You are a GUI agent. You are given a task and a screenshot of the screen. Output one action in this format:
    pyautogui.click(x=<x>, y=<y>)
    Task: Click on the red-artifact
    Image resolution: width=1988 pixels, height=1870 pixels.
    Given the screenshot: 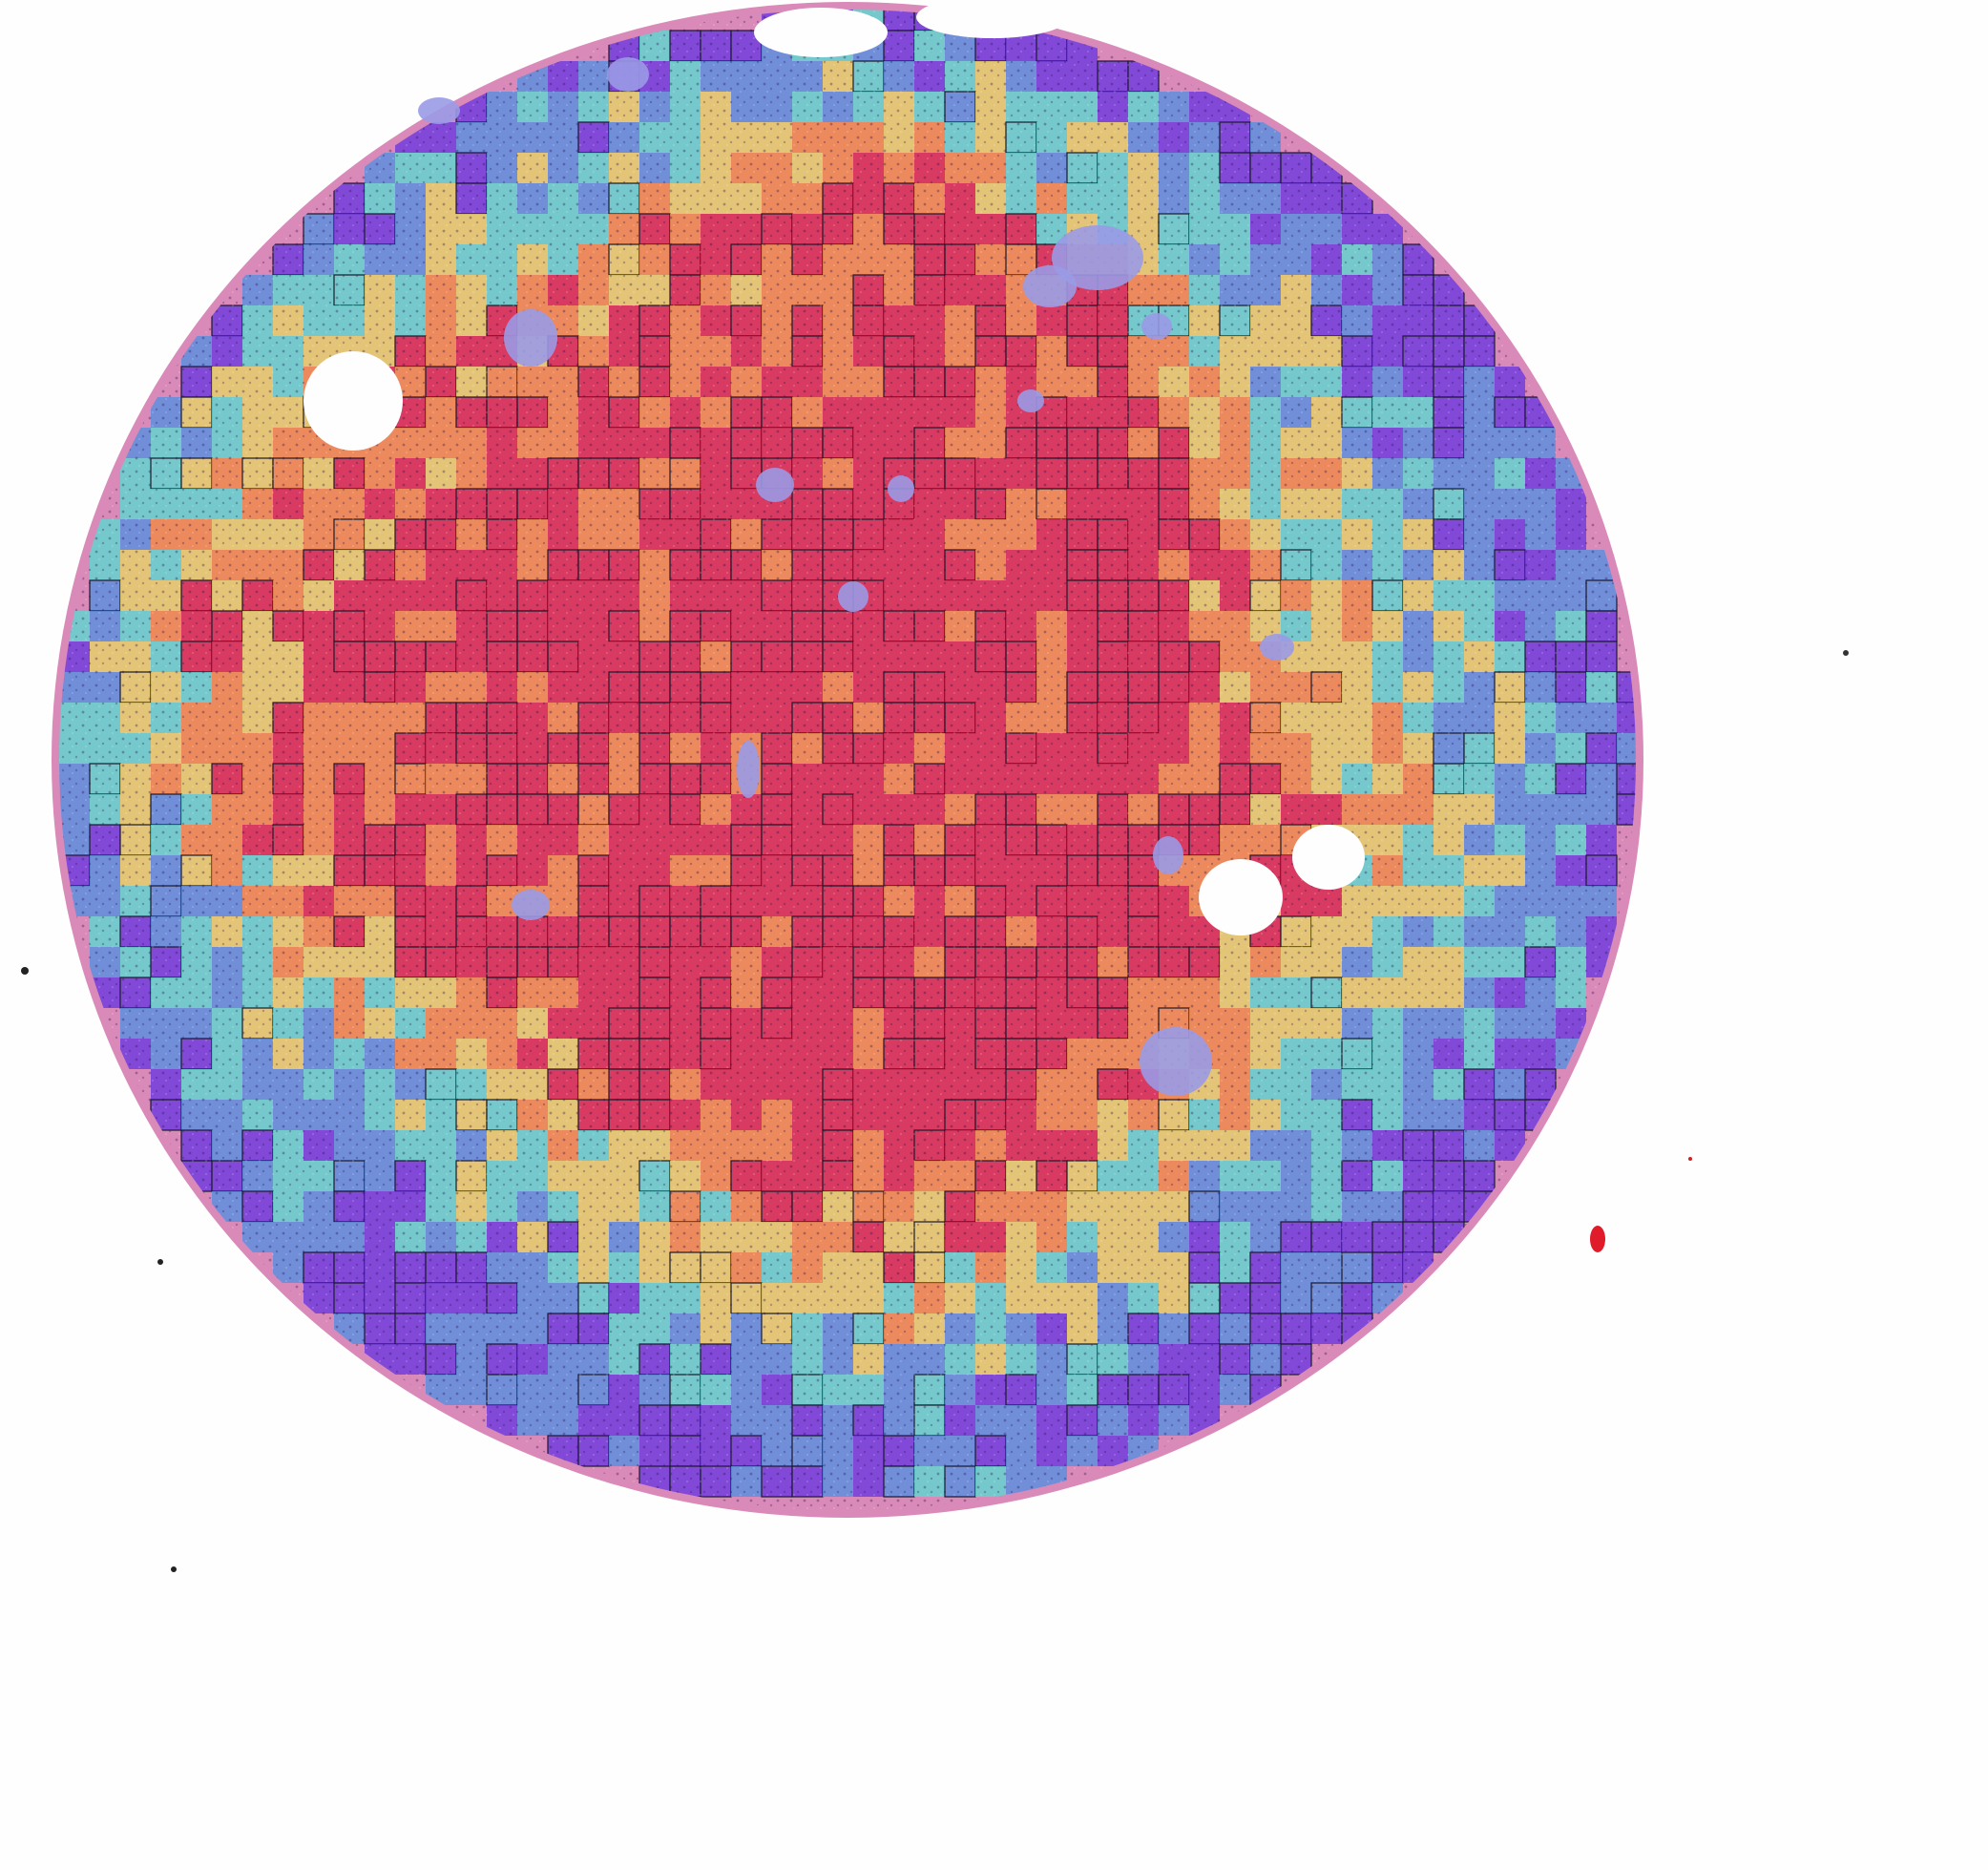 What is the action you would take?
    pyautogui.click(x=1597, y=1239)
    